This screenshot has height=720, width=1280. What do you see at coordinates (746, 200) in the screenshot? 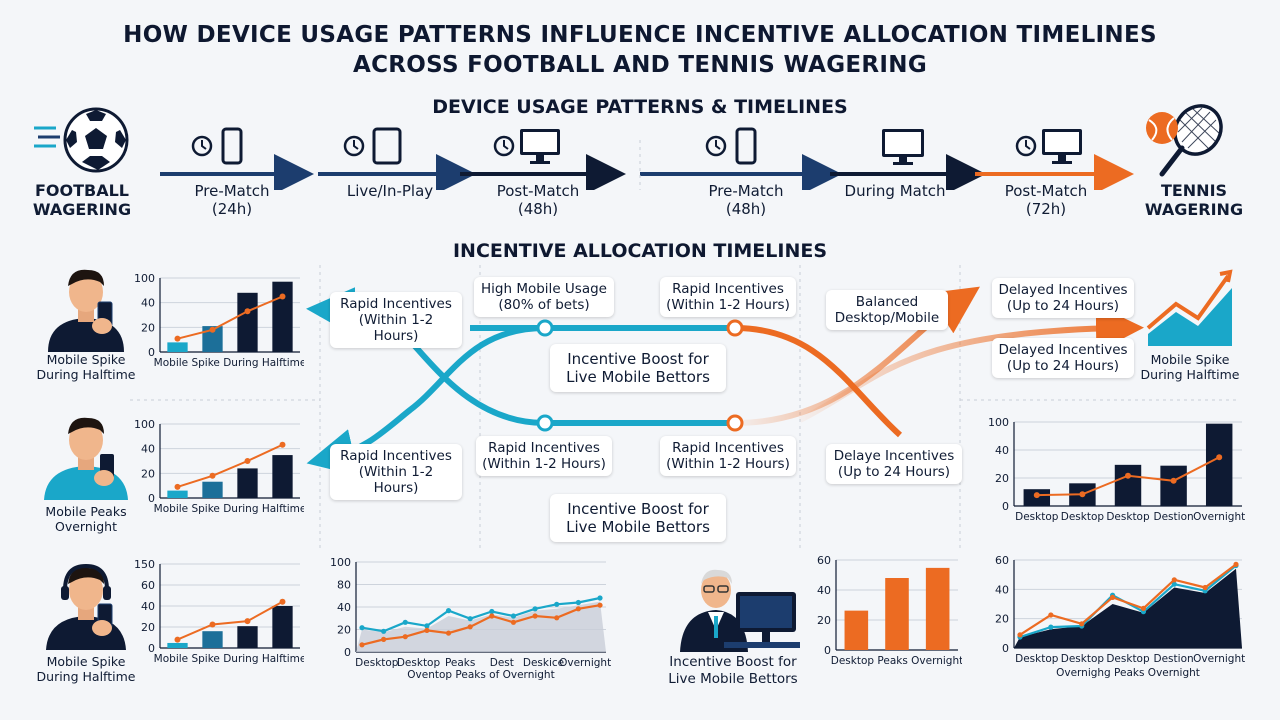
I see `tennis-stage-1-label: Pre-Match (48h)` at bounding box center [746, 200].